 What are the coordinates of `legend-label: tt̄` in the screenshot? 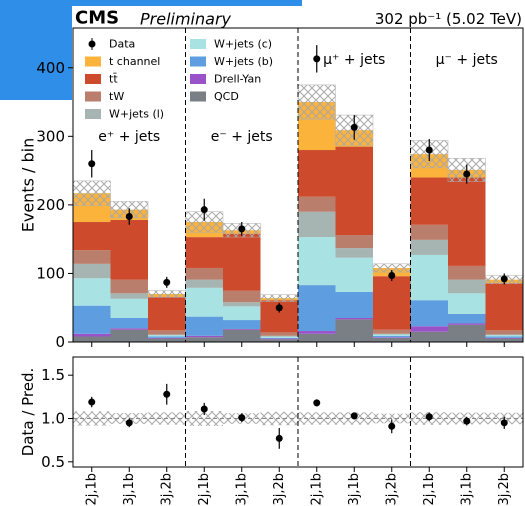 It's located at (113, 78).